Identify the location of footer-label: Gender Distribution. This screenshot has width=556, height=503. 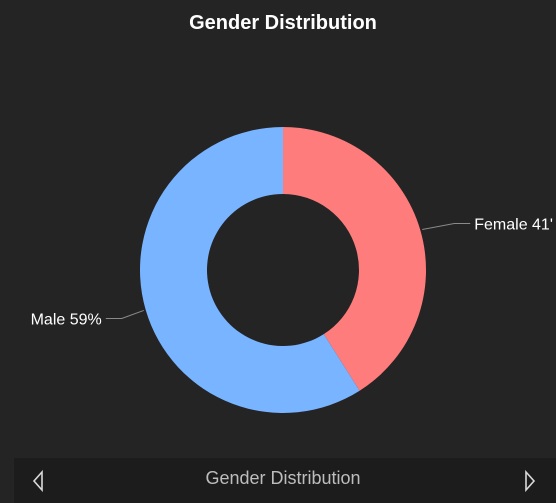
(283, 478).